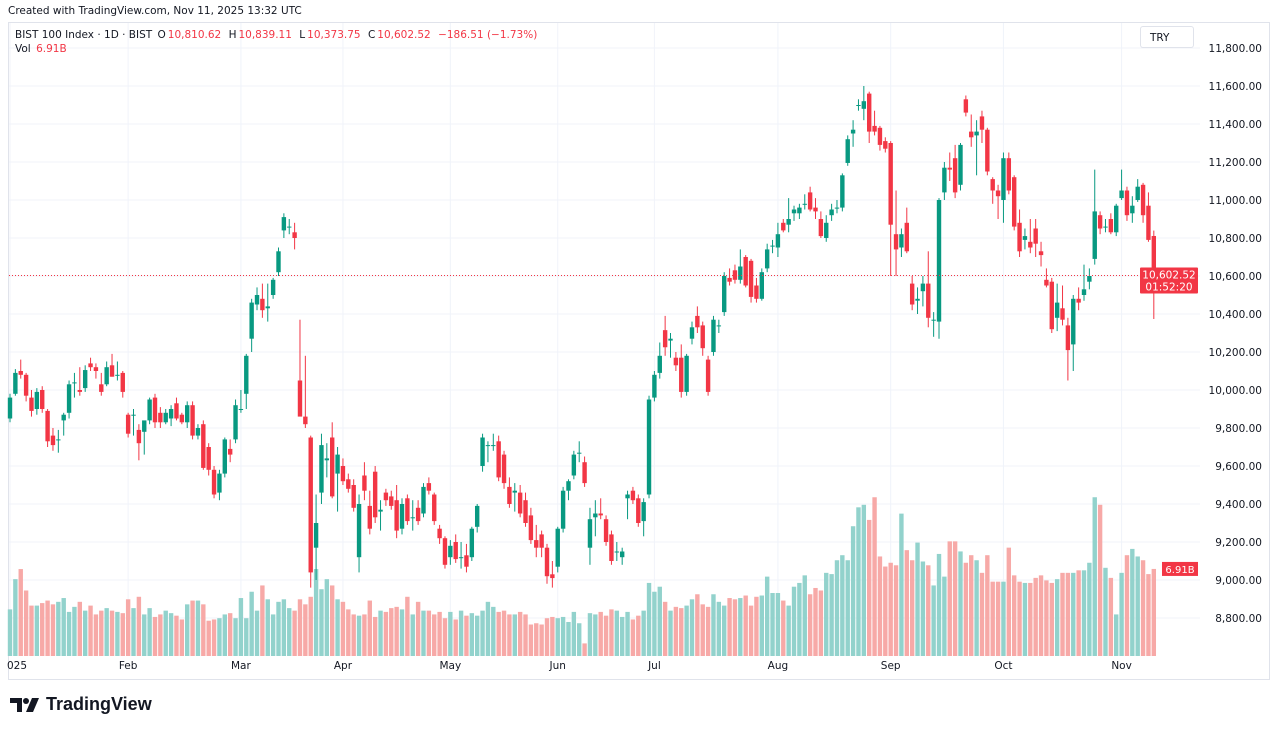 The image size is (1280, 730). I want to click on currency-button: TRY, so click(1167, 37).